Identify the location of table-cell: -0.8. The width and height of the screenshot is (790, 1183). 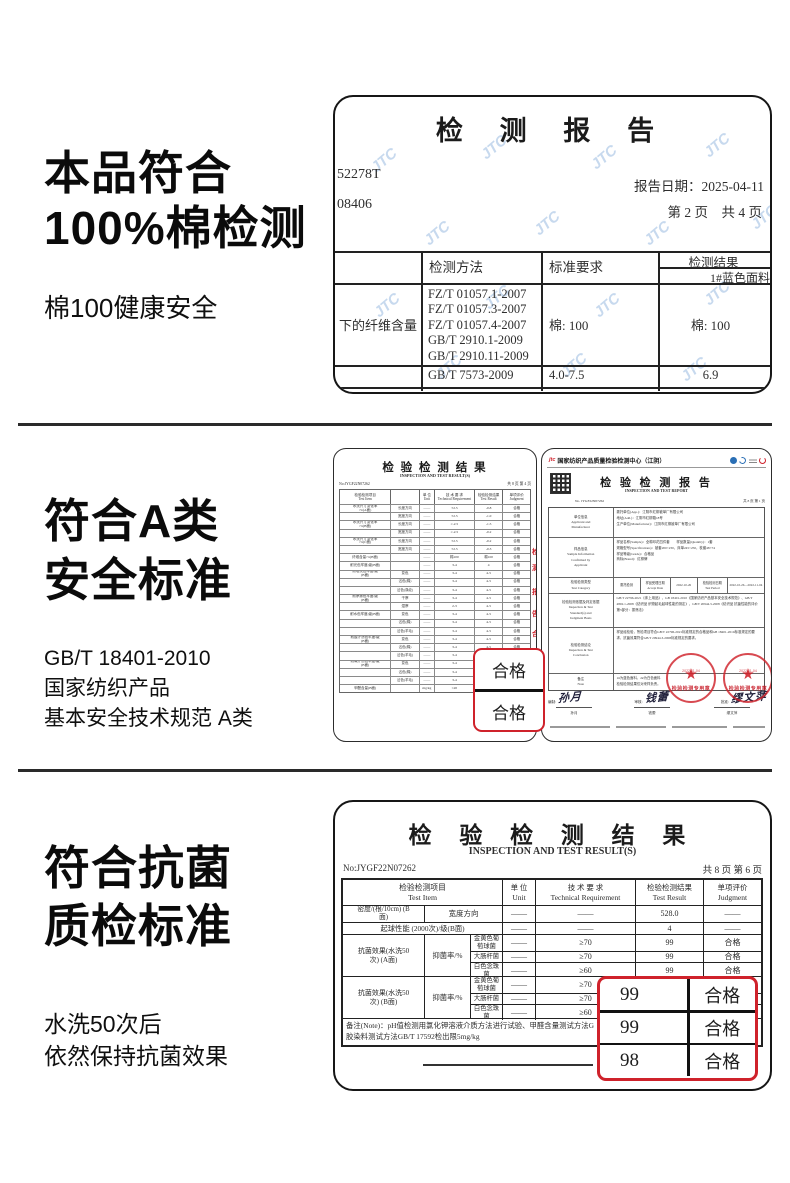
(489, 508).